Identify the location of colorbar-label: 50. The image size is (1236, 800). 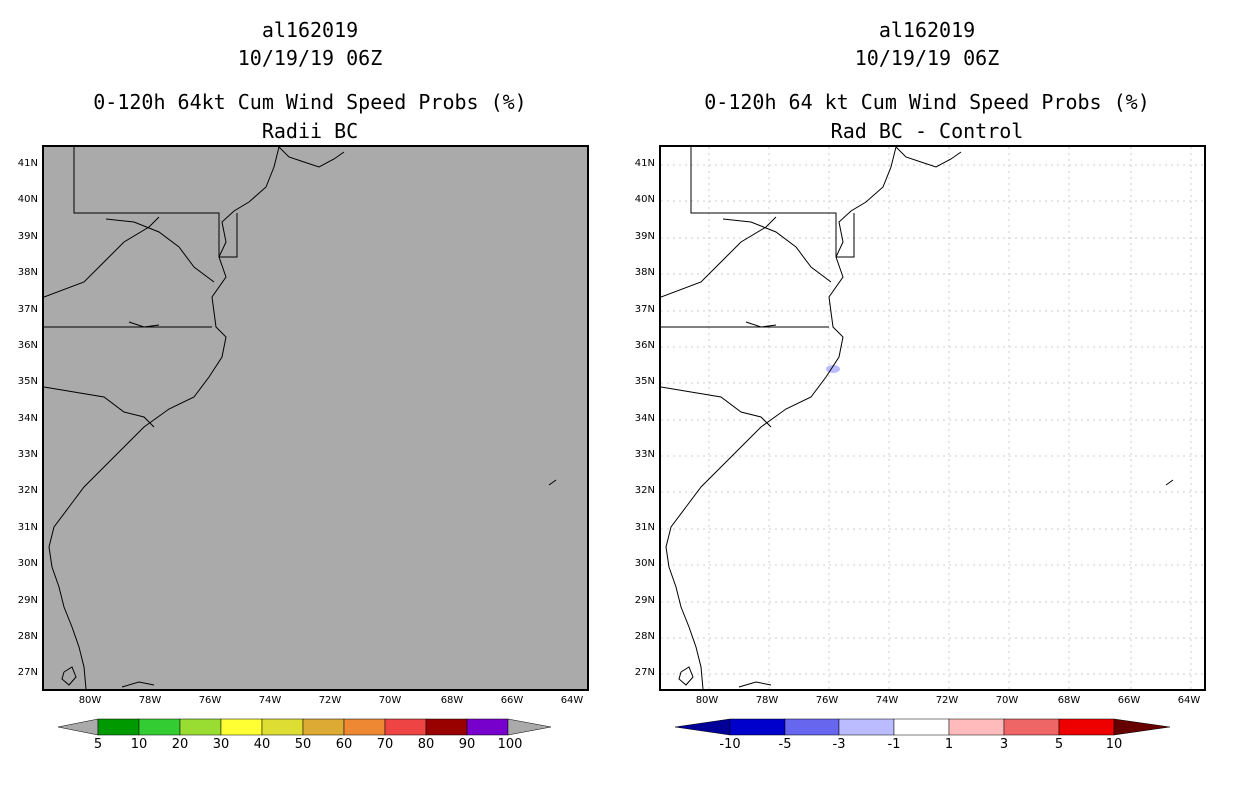
(303, 744).